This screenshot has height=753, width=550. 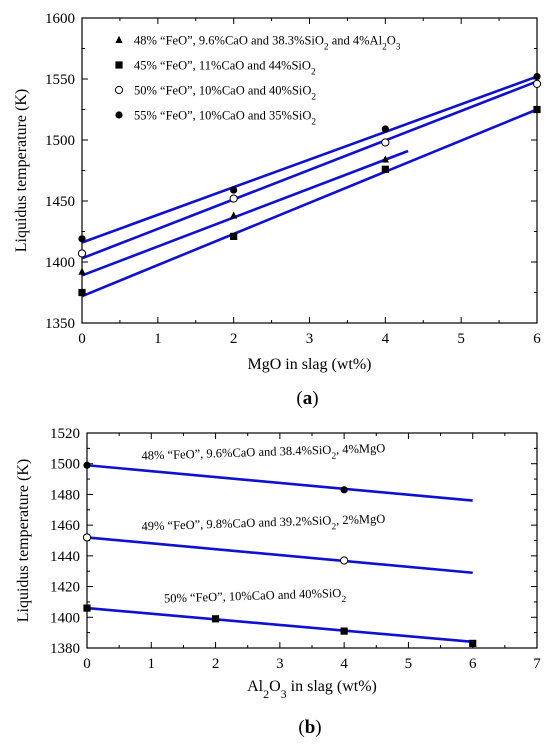 What do you see at coordinates (309, 727) in the screenshot?
I see `panel-label: (b)` at bounding box center [309, 727].